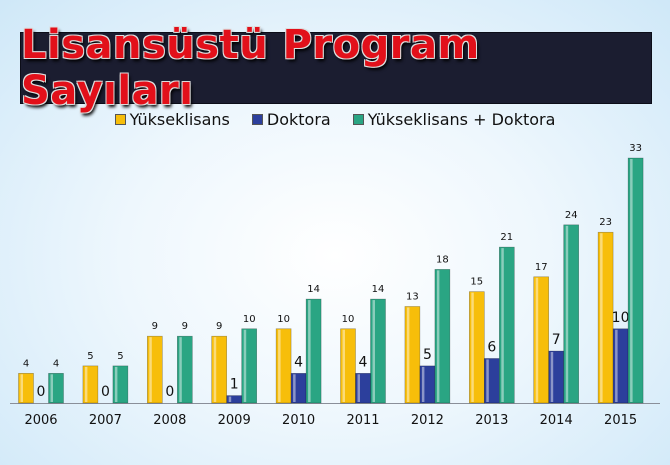 The height and width of the screenshot is (465, 670). What do you see at coordinates (120, 384) in the screenshot?
I see `bar-y-kseklisans-doktora-2007` at bounding box center [120, 384].